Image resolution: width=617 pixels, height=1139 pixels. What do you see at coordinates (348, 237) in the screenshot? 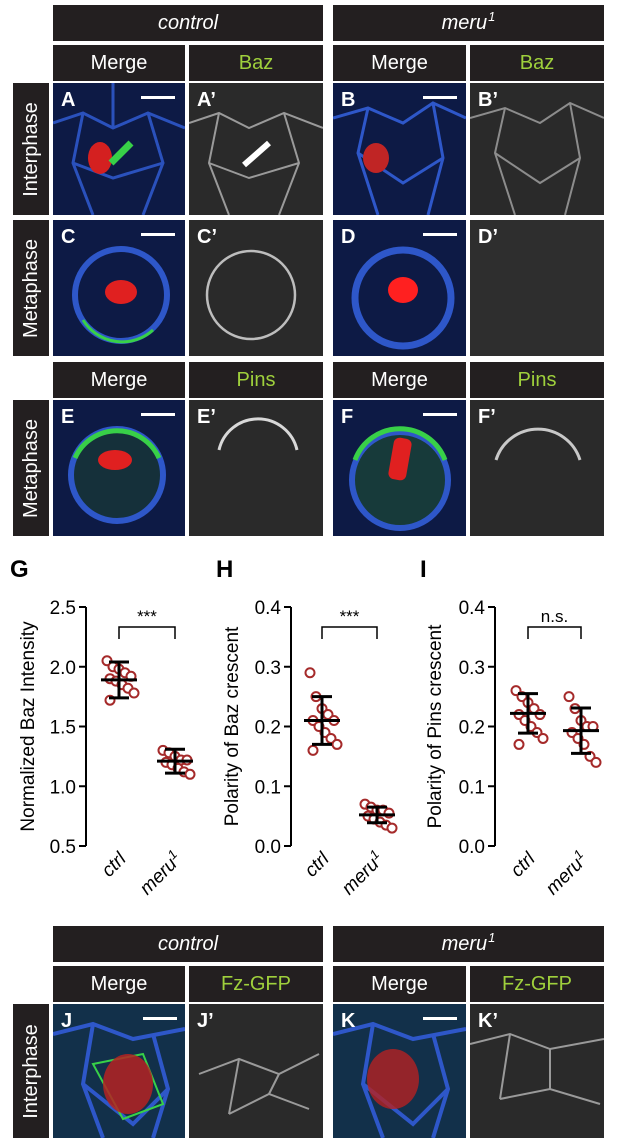
I see `panel-label-D: D` at bounding box center [348, 237].